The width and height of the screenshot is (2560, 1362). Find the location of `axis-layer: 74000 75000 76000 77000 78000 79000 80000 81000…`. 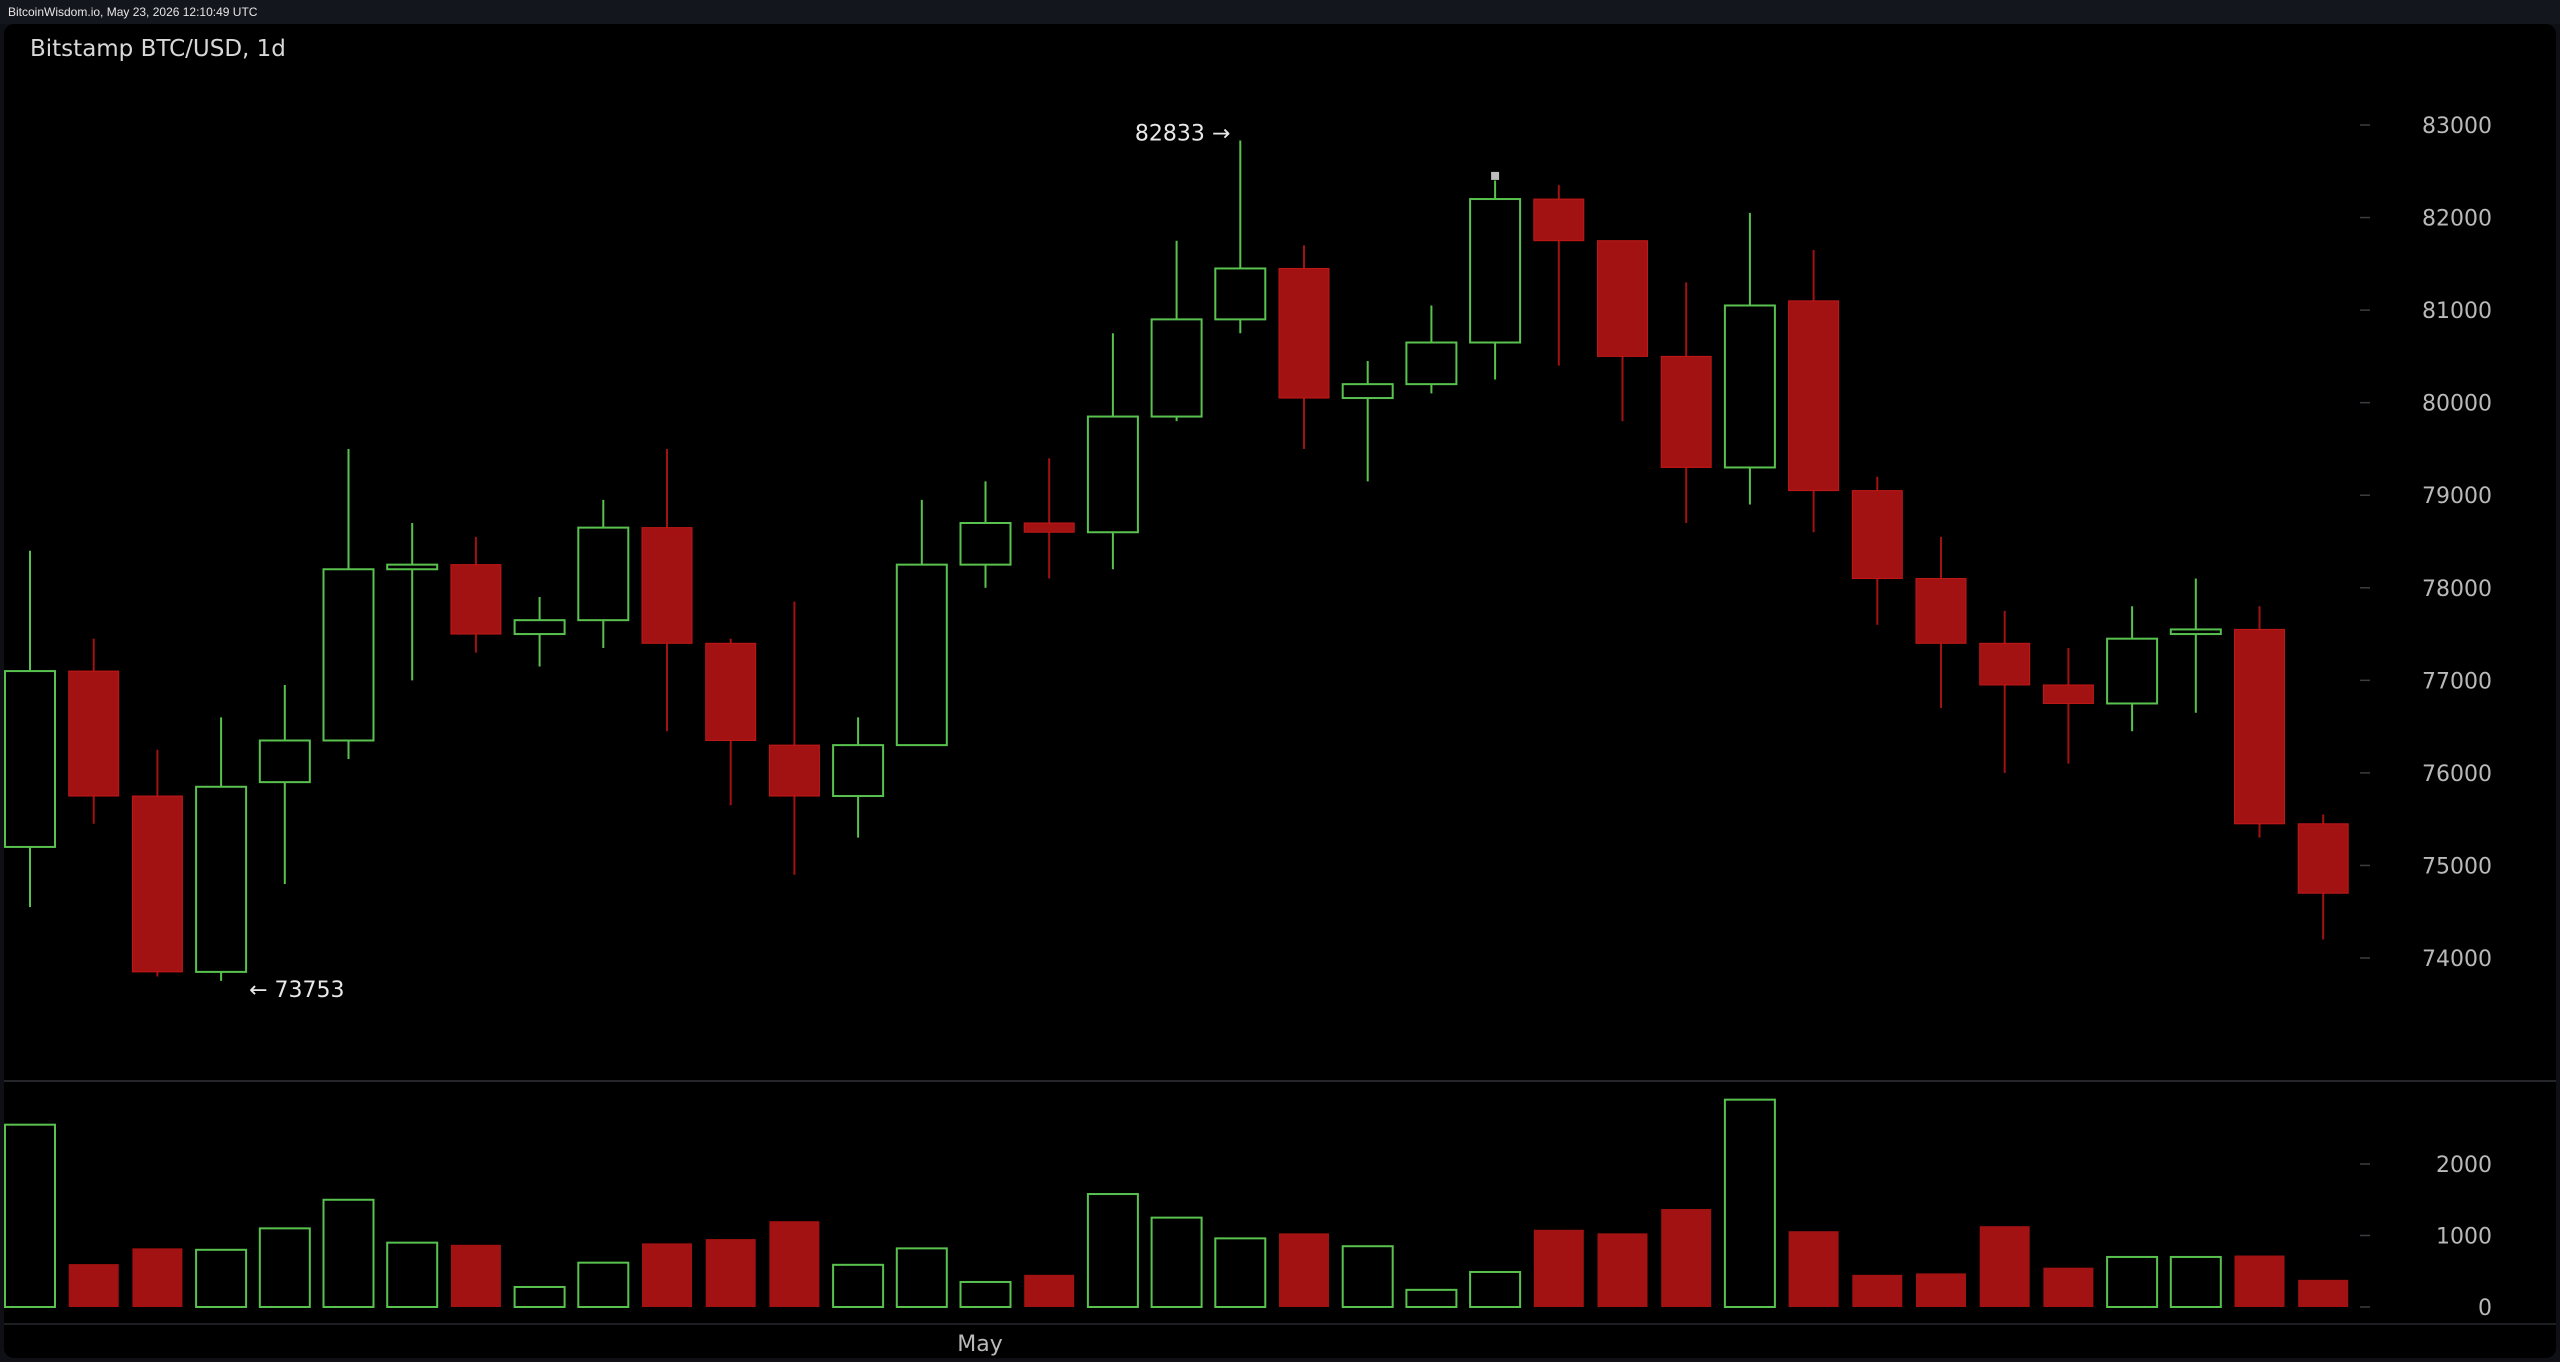

axis-layer: 74000 75000 76000 77000 78000 79000 80000 81000… is located at coordinates (2426, 717).